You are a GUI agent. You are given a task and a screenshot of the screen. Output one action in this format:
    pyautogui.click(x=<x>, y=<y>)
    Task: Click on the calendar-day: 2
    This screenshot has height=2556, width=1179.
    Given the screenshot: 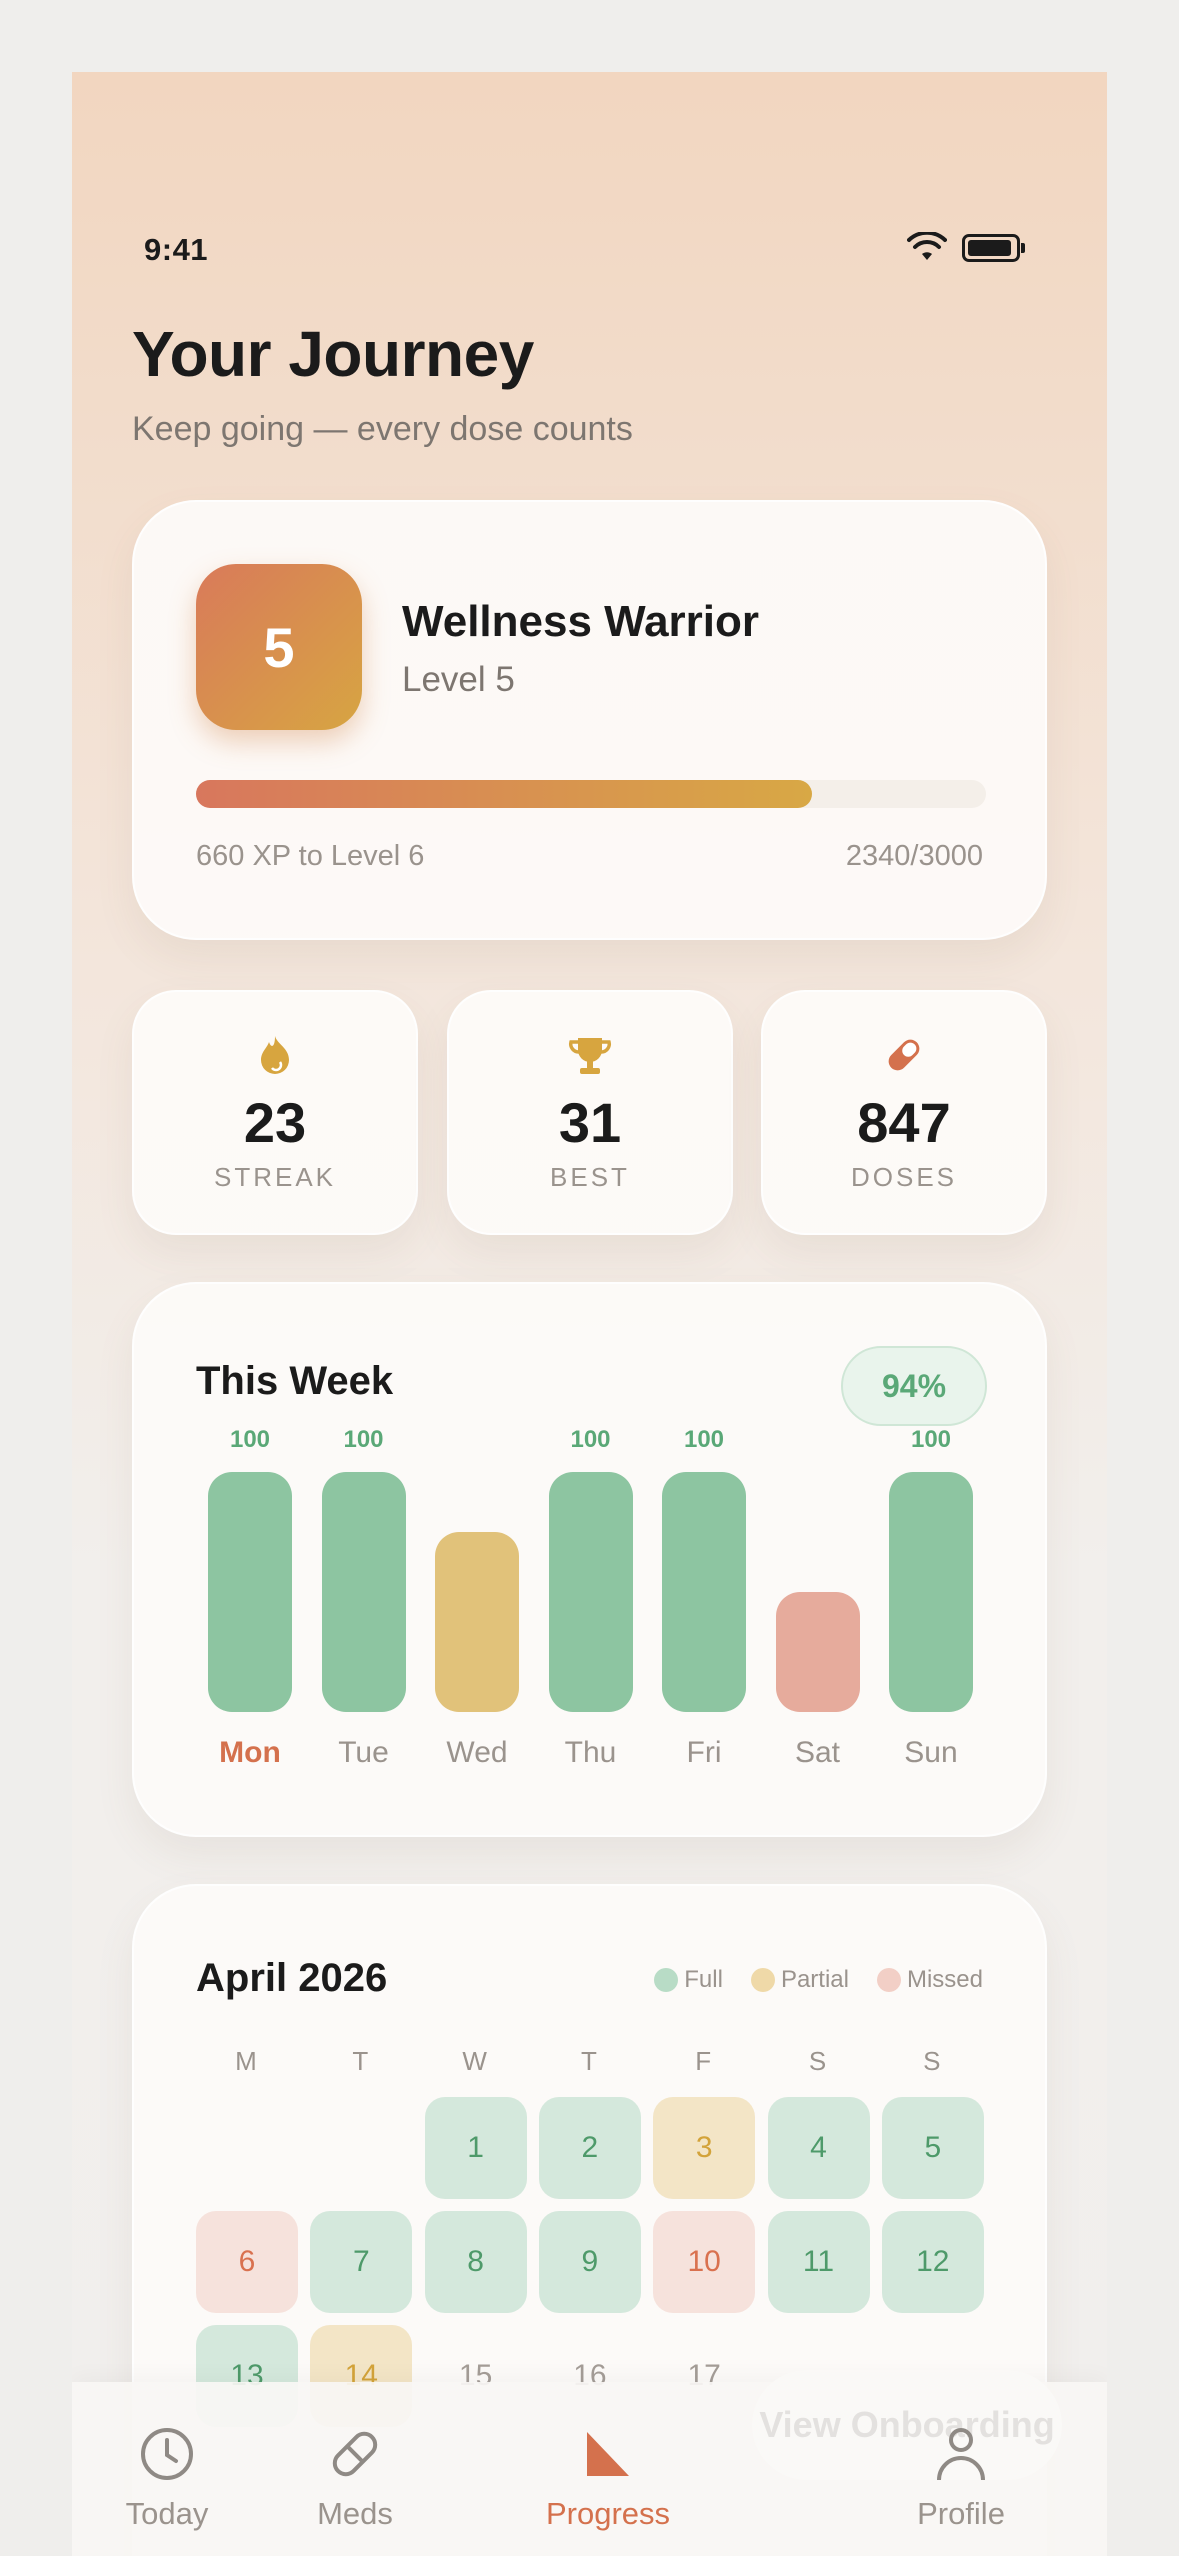 What is the action you would take?
    pyautogui.click(x=589, y=2148)
    